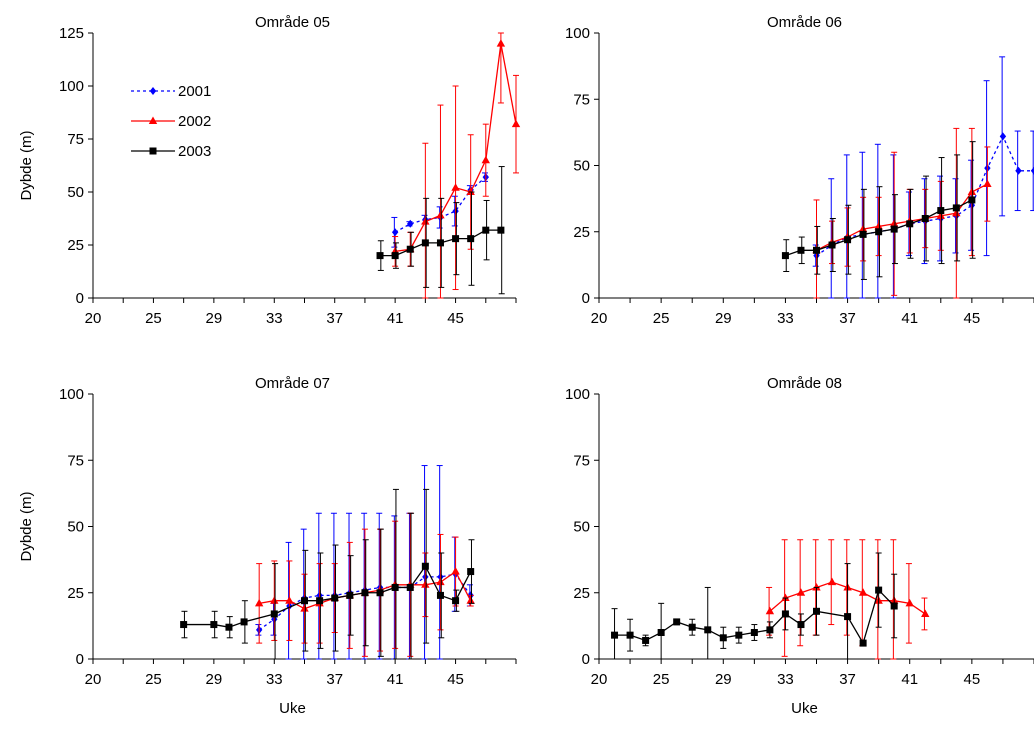  What do you see at coordinates (804, 383) in the screenshot?
I see `chart-title: Område 08` at bounding box center [804, 383].